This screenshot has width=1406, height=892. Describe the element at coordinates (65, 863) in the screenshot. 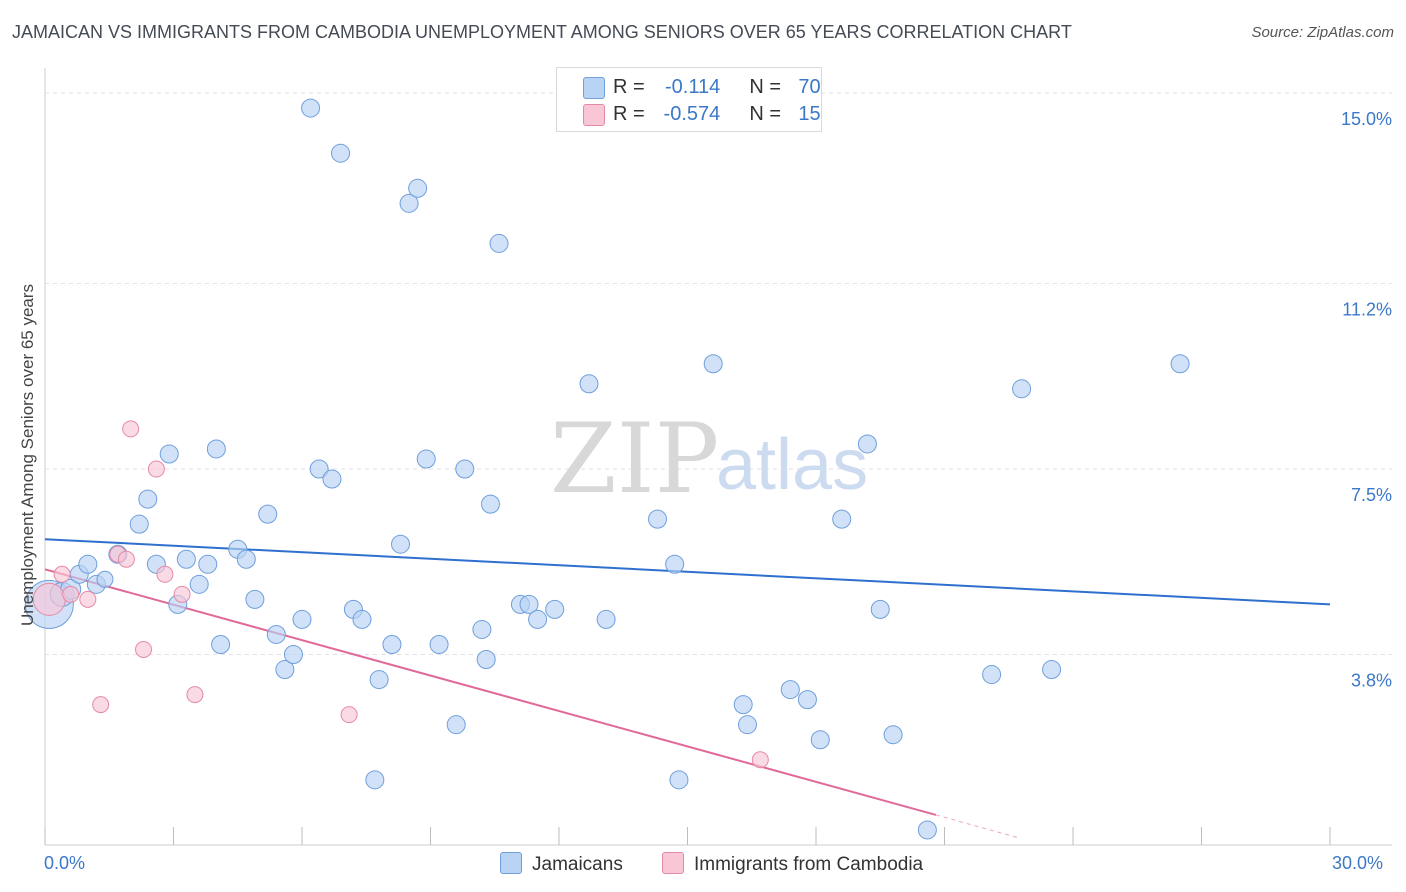

I see `x-axis-min-label: 0.0%` at that location.